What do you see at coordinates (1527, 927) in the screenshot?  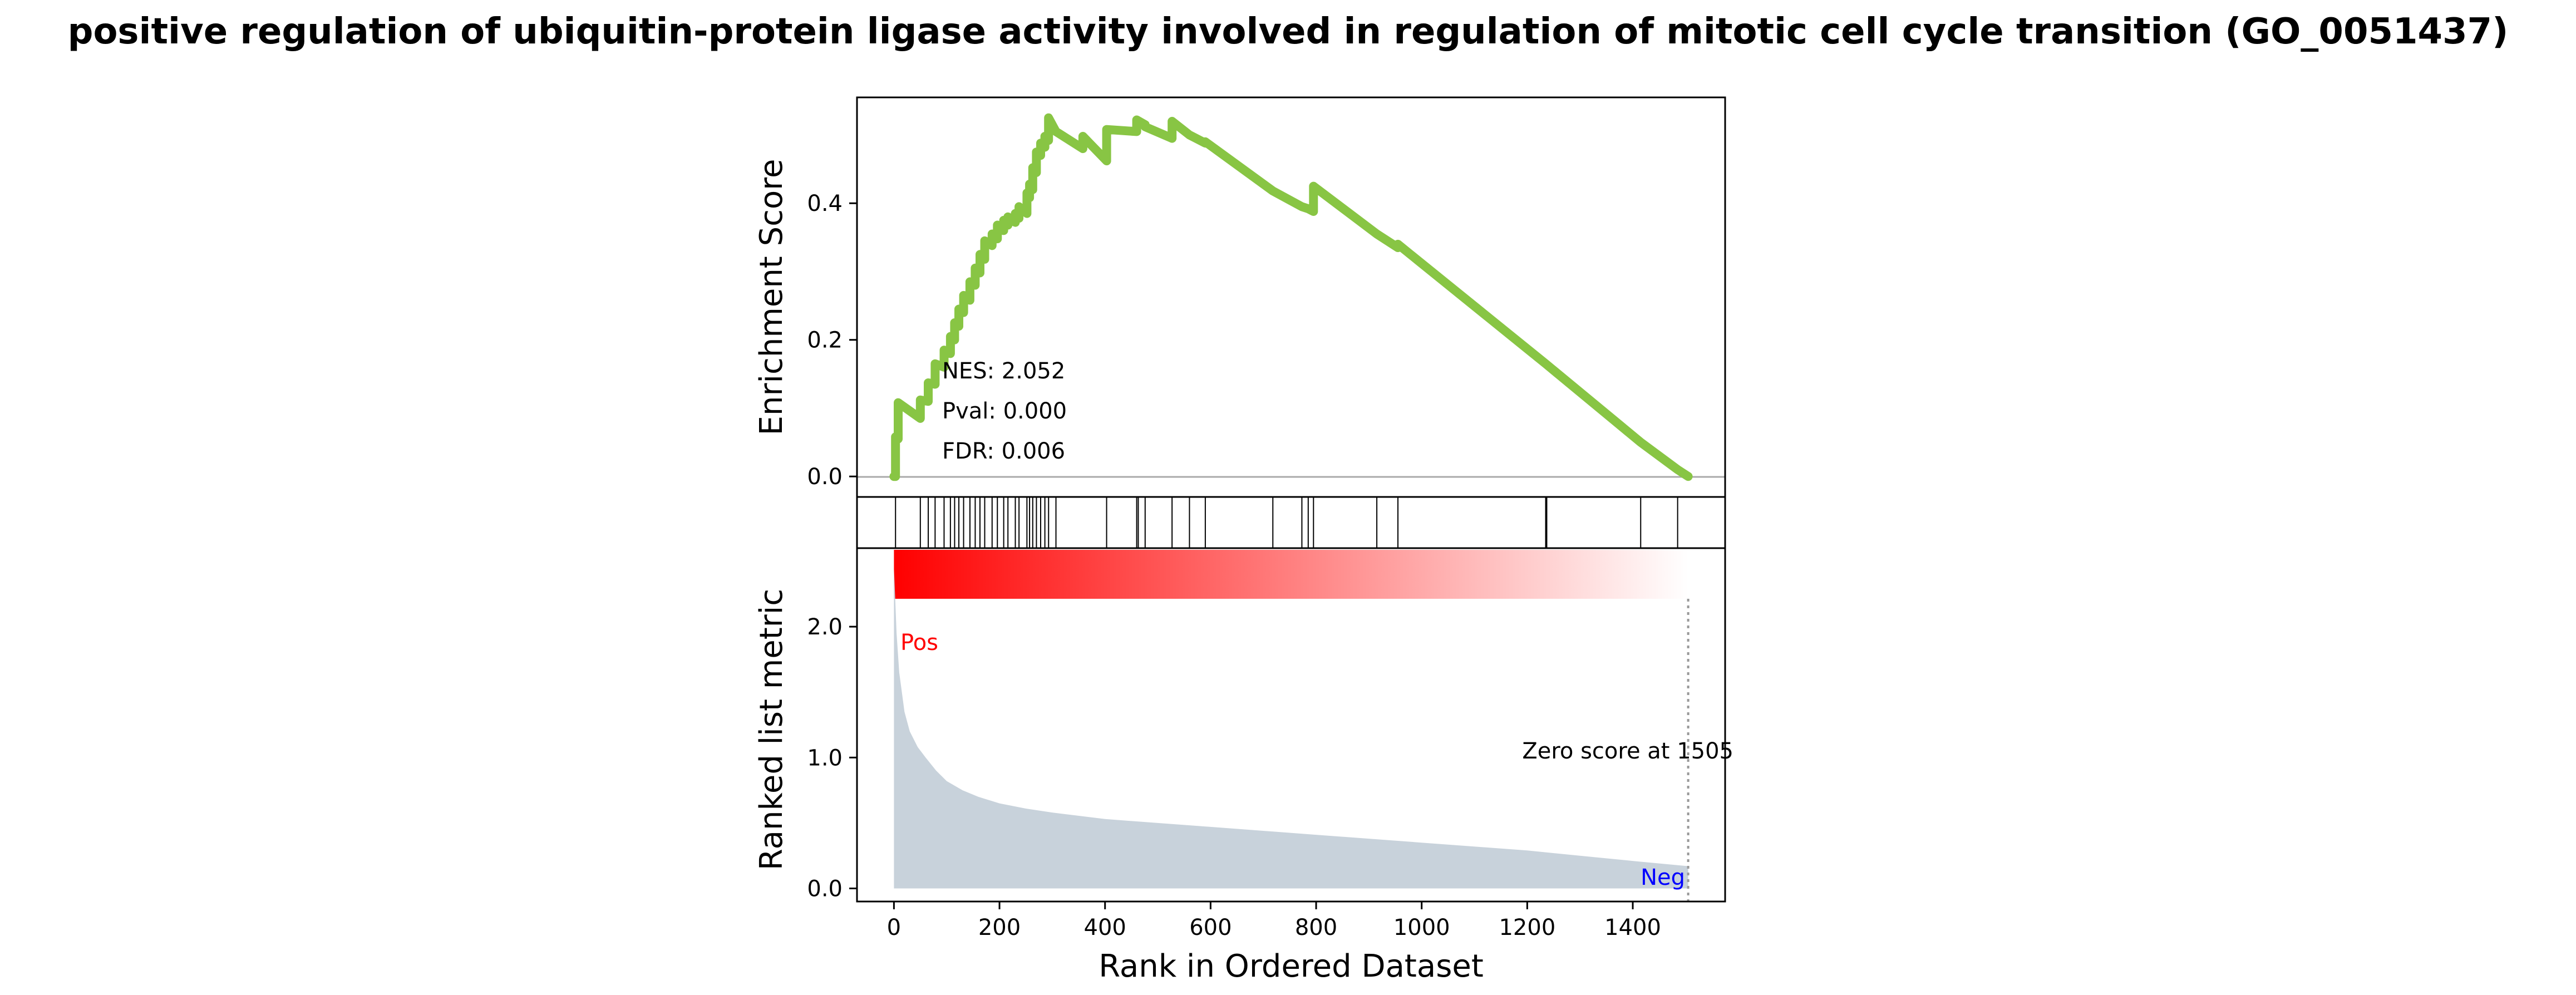 I see `xtick-label: 1200` at bounding box center [1527, 927].